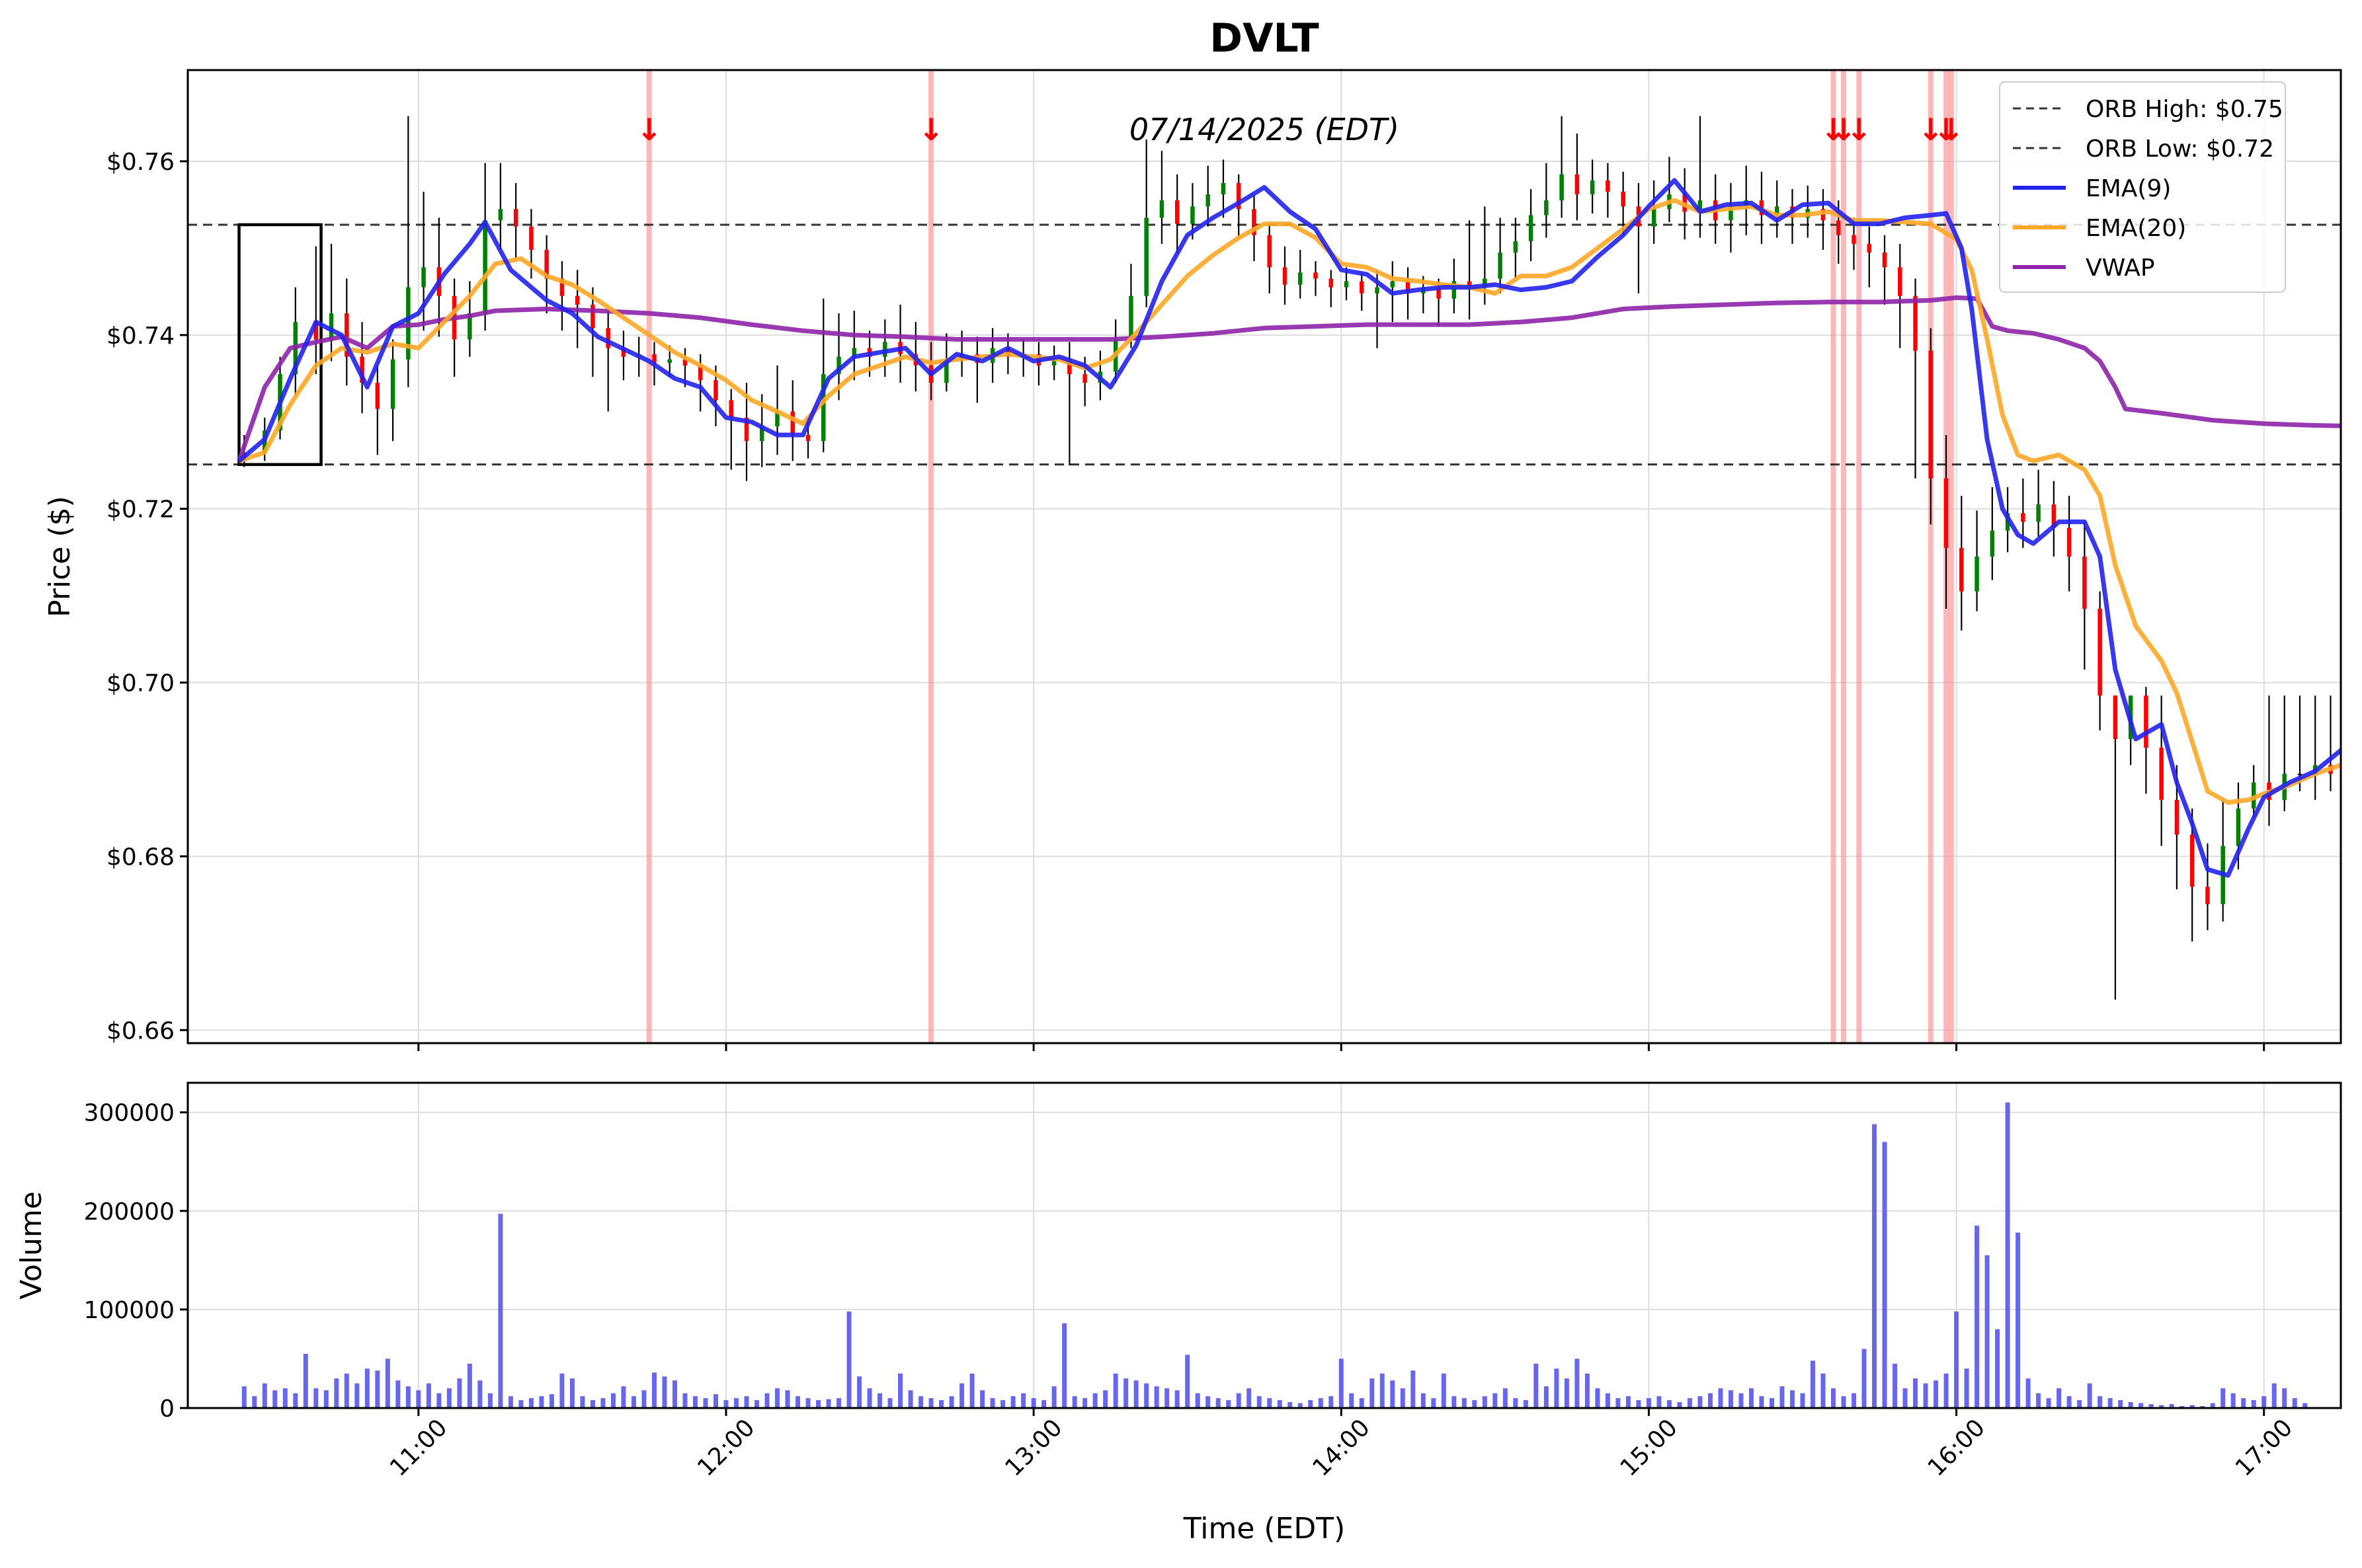 The width and height of the screenshot is (2362, 1568). What do you see at coordinates (2184, 109) in the screenshot?
I see `legend-label: ORB High: $0.75` at bounding box center [2184, 109].